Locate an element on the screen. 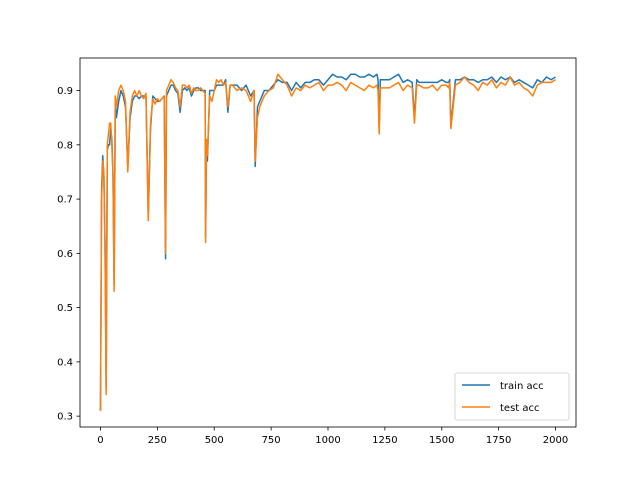  x-axis: 0 250 500 750 1000 1250 1500 1750 2000 is located at coordinates (332, 436).